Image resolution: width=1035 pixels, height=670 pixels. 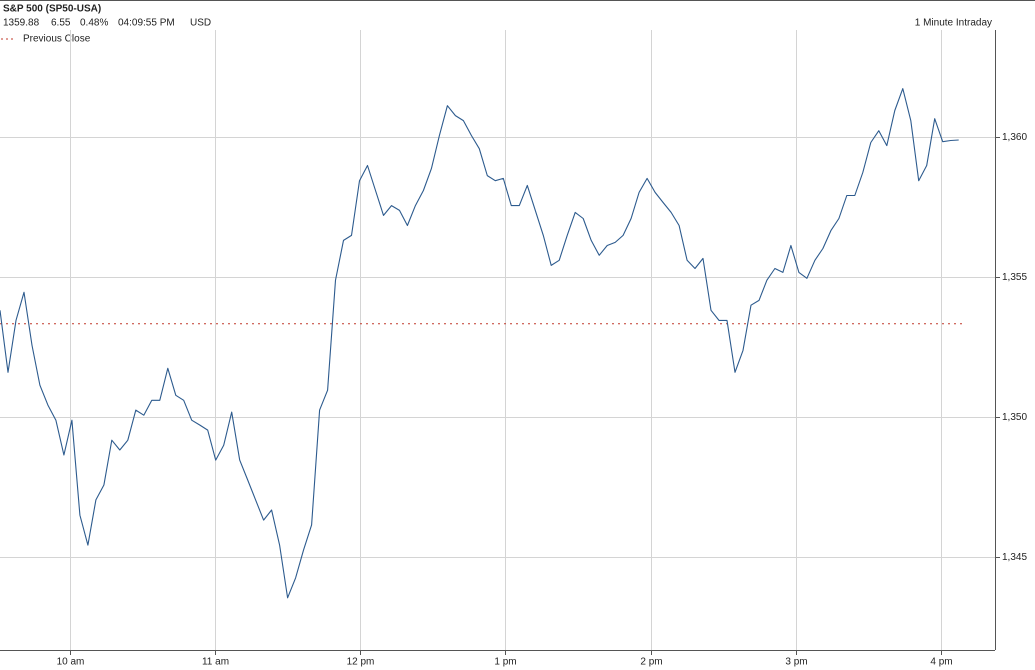 I want to click on quote-time: 04:09:55 PM, so click(x=146, y=23).